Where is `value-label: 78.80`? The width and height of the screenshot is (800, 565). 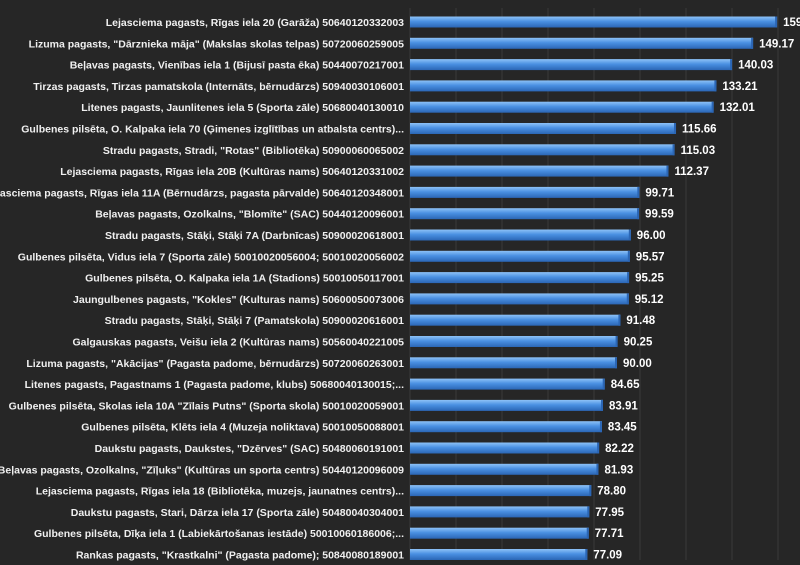
value-label: 78.80 is located at coordinates (611, 492).